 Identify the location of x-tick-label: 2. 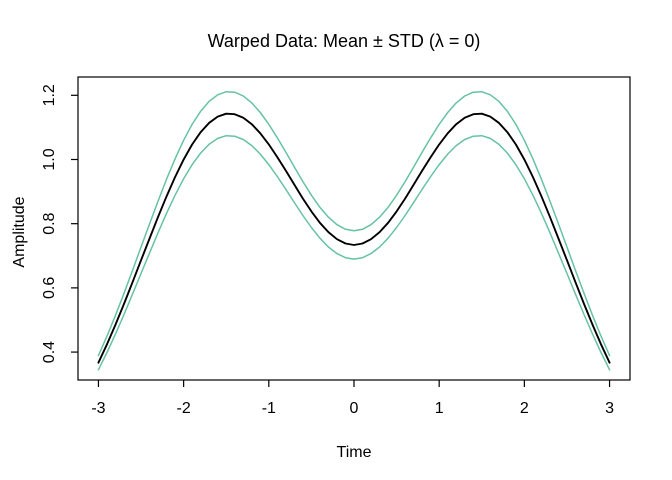
(524, 408).